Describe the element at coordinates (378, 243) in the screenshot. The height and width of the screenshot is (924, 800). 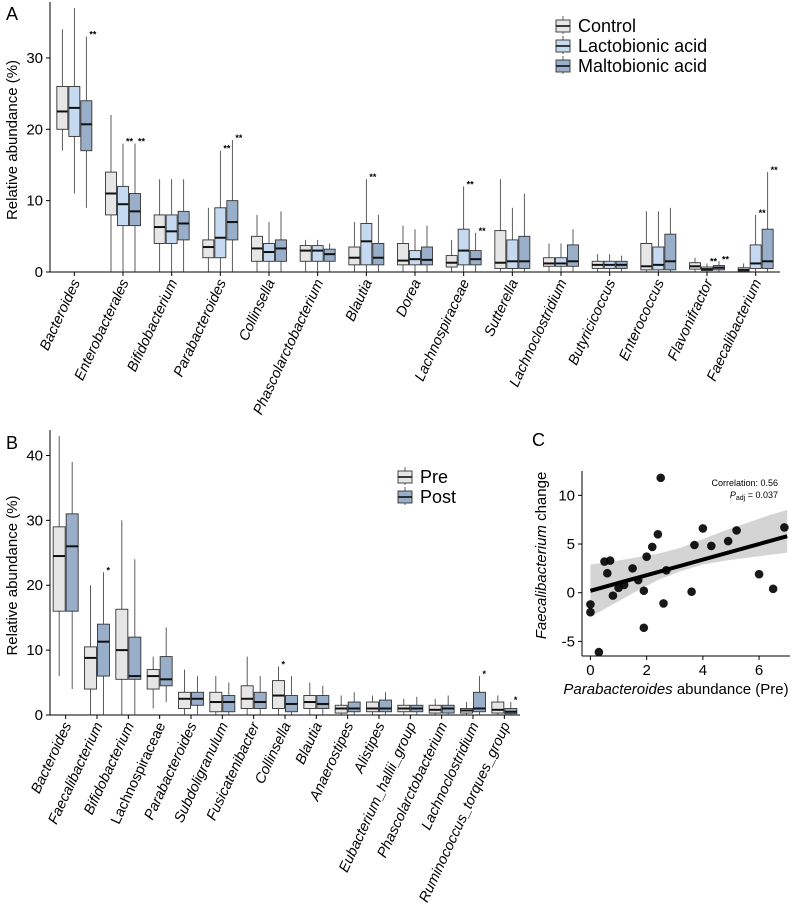
I see `box-blautia-maltobionic-acid` at that location.